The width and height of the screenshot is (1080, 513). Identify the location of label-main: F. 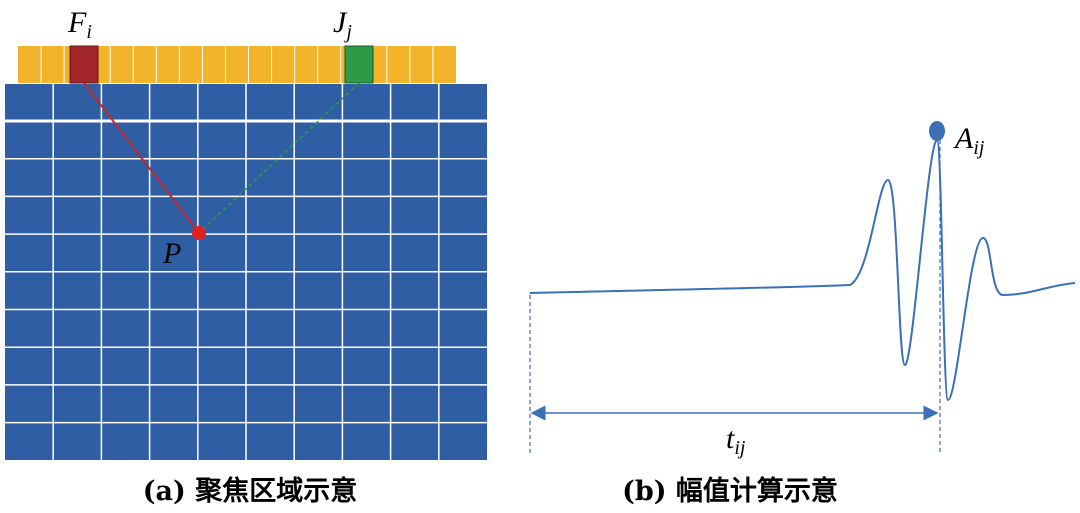
(77, 22).